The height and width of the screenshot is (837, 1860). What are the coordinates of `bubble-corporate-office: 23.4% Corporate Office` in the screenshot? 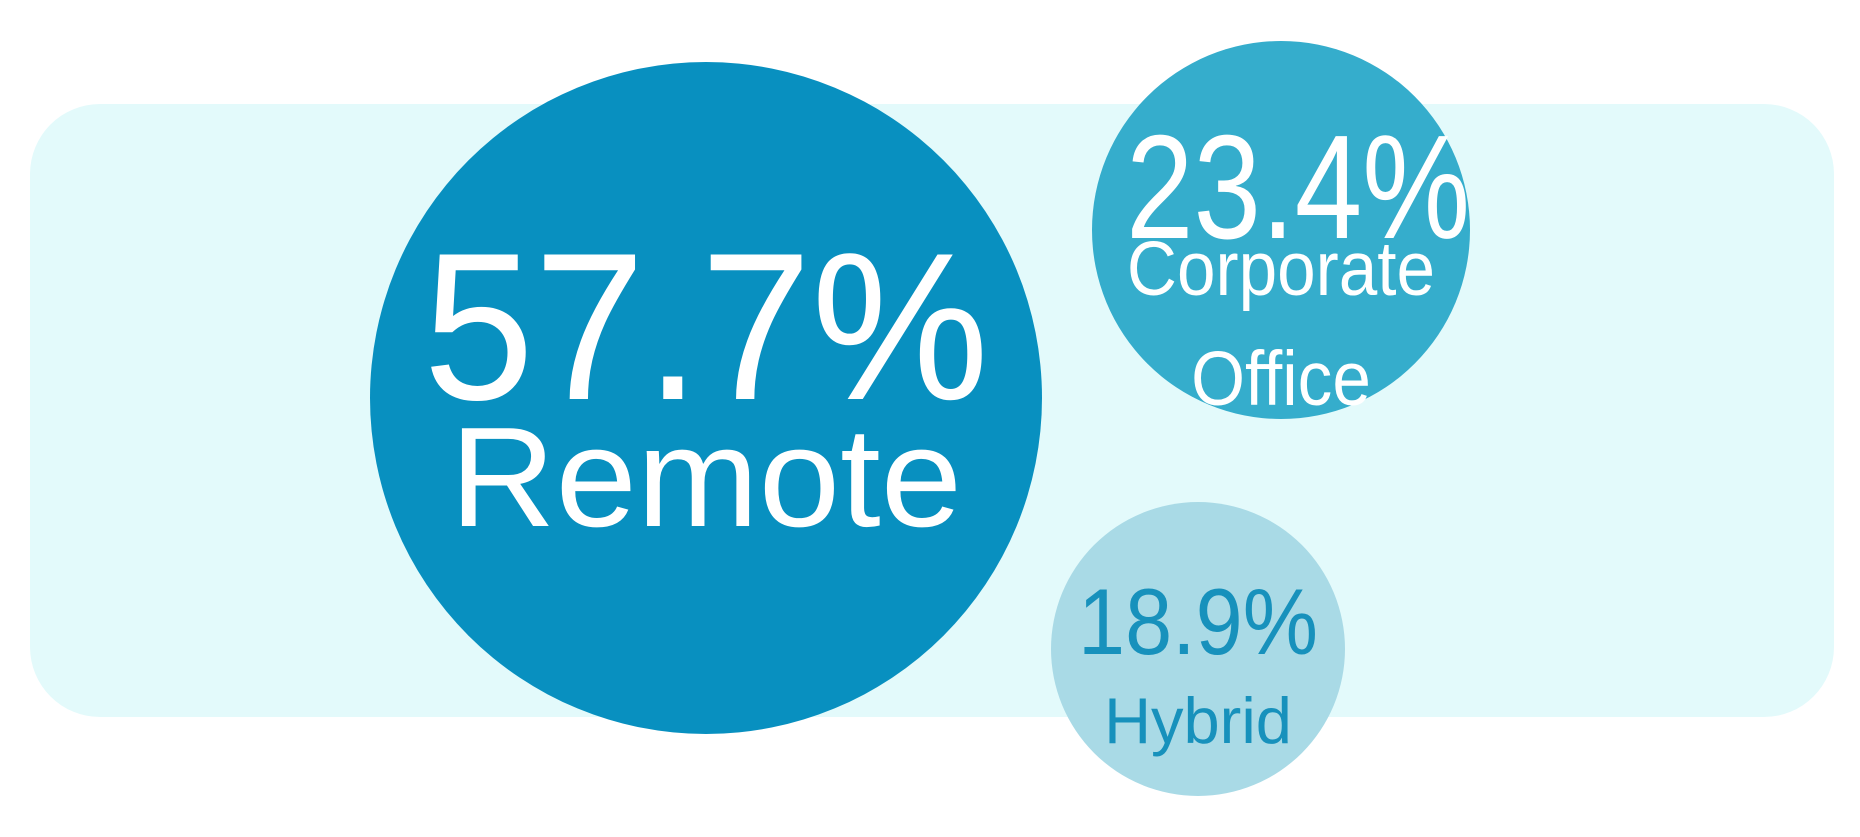 It's located at (1281, 230).